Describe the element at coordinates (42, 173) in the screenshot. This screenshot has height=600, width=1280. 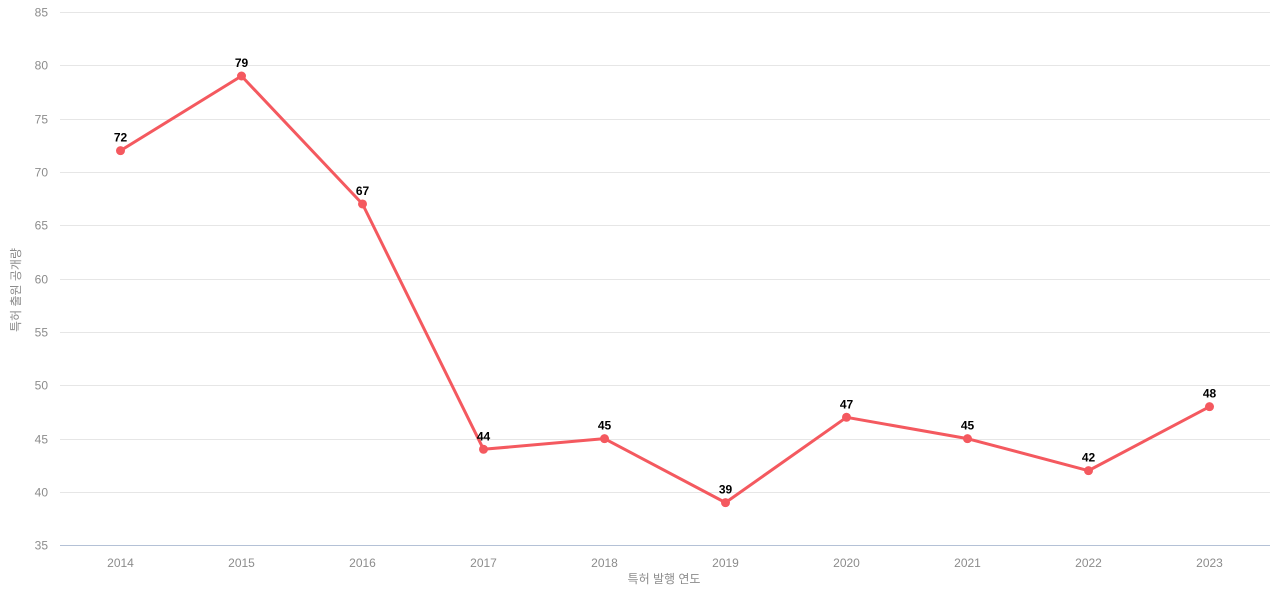
I see `y-tick-label: 70` at that location.